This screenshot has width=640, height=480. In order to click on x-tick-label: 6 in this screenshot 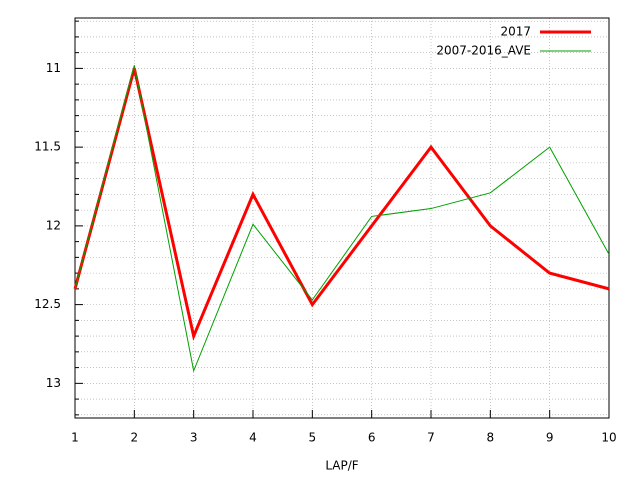, I will do `click(372, 438)`.